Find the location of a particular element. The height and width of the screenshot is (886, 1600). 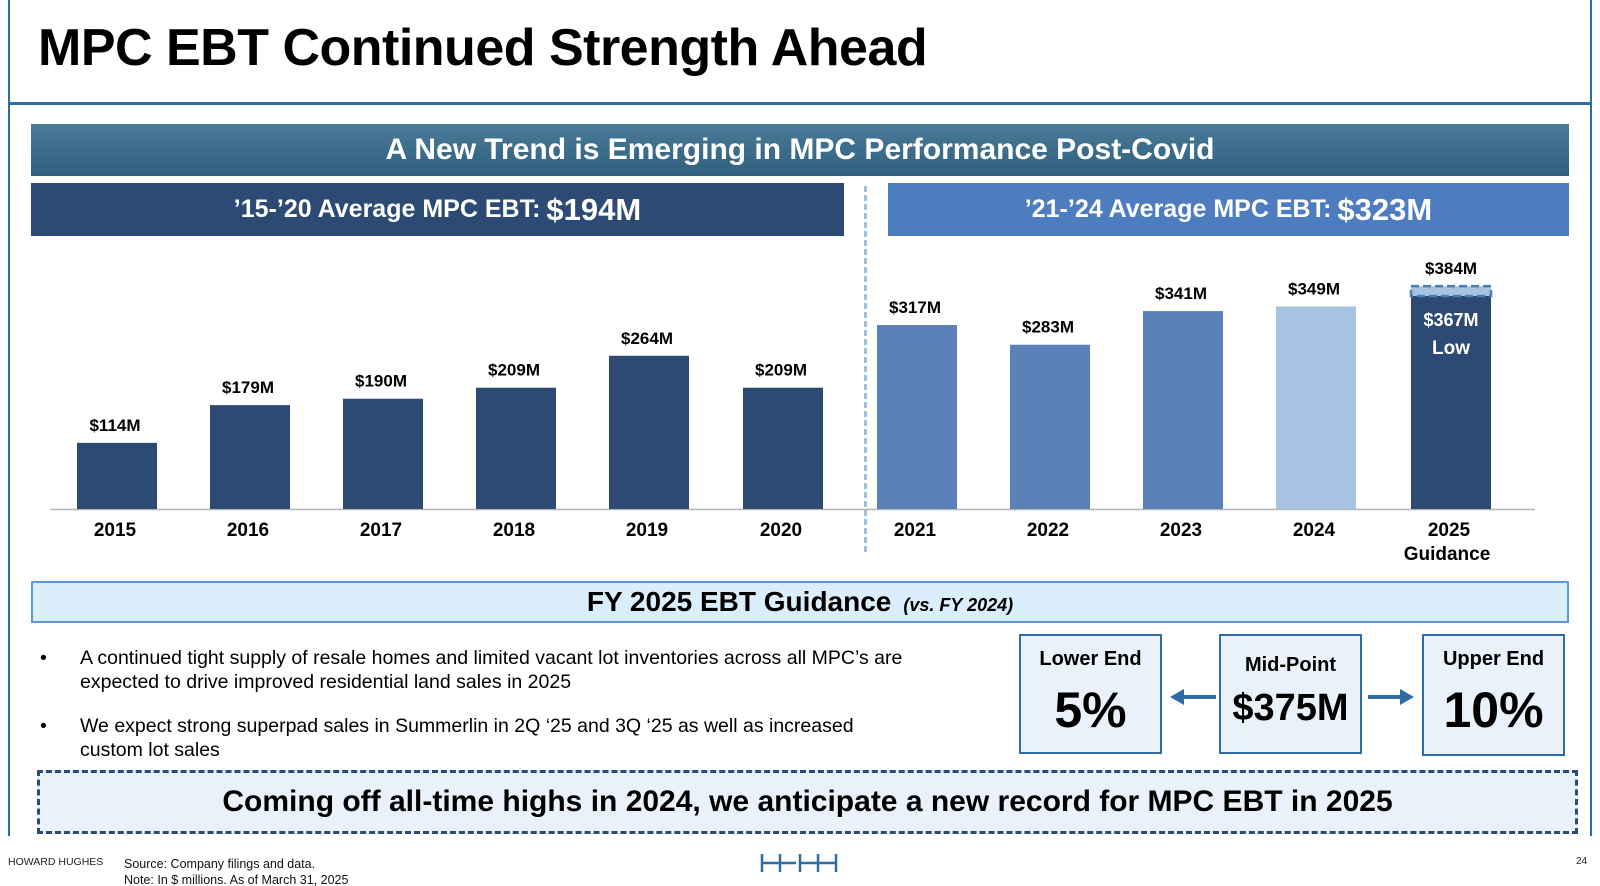

period-divider is located at coordinates (865, 369).